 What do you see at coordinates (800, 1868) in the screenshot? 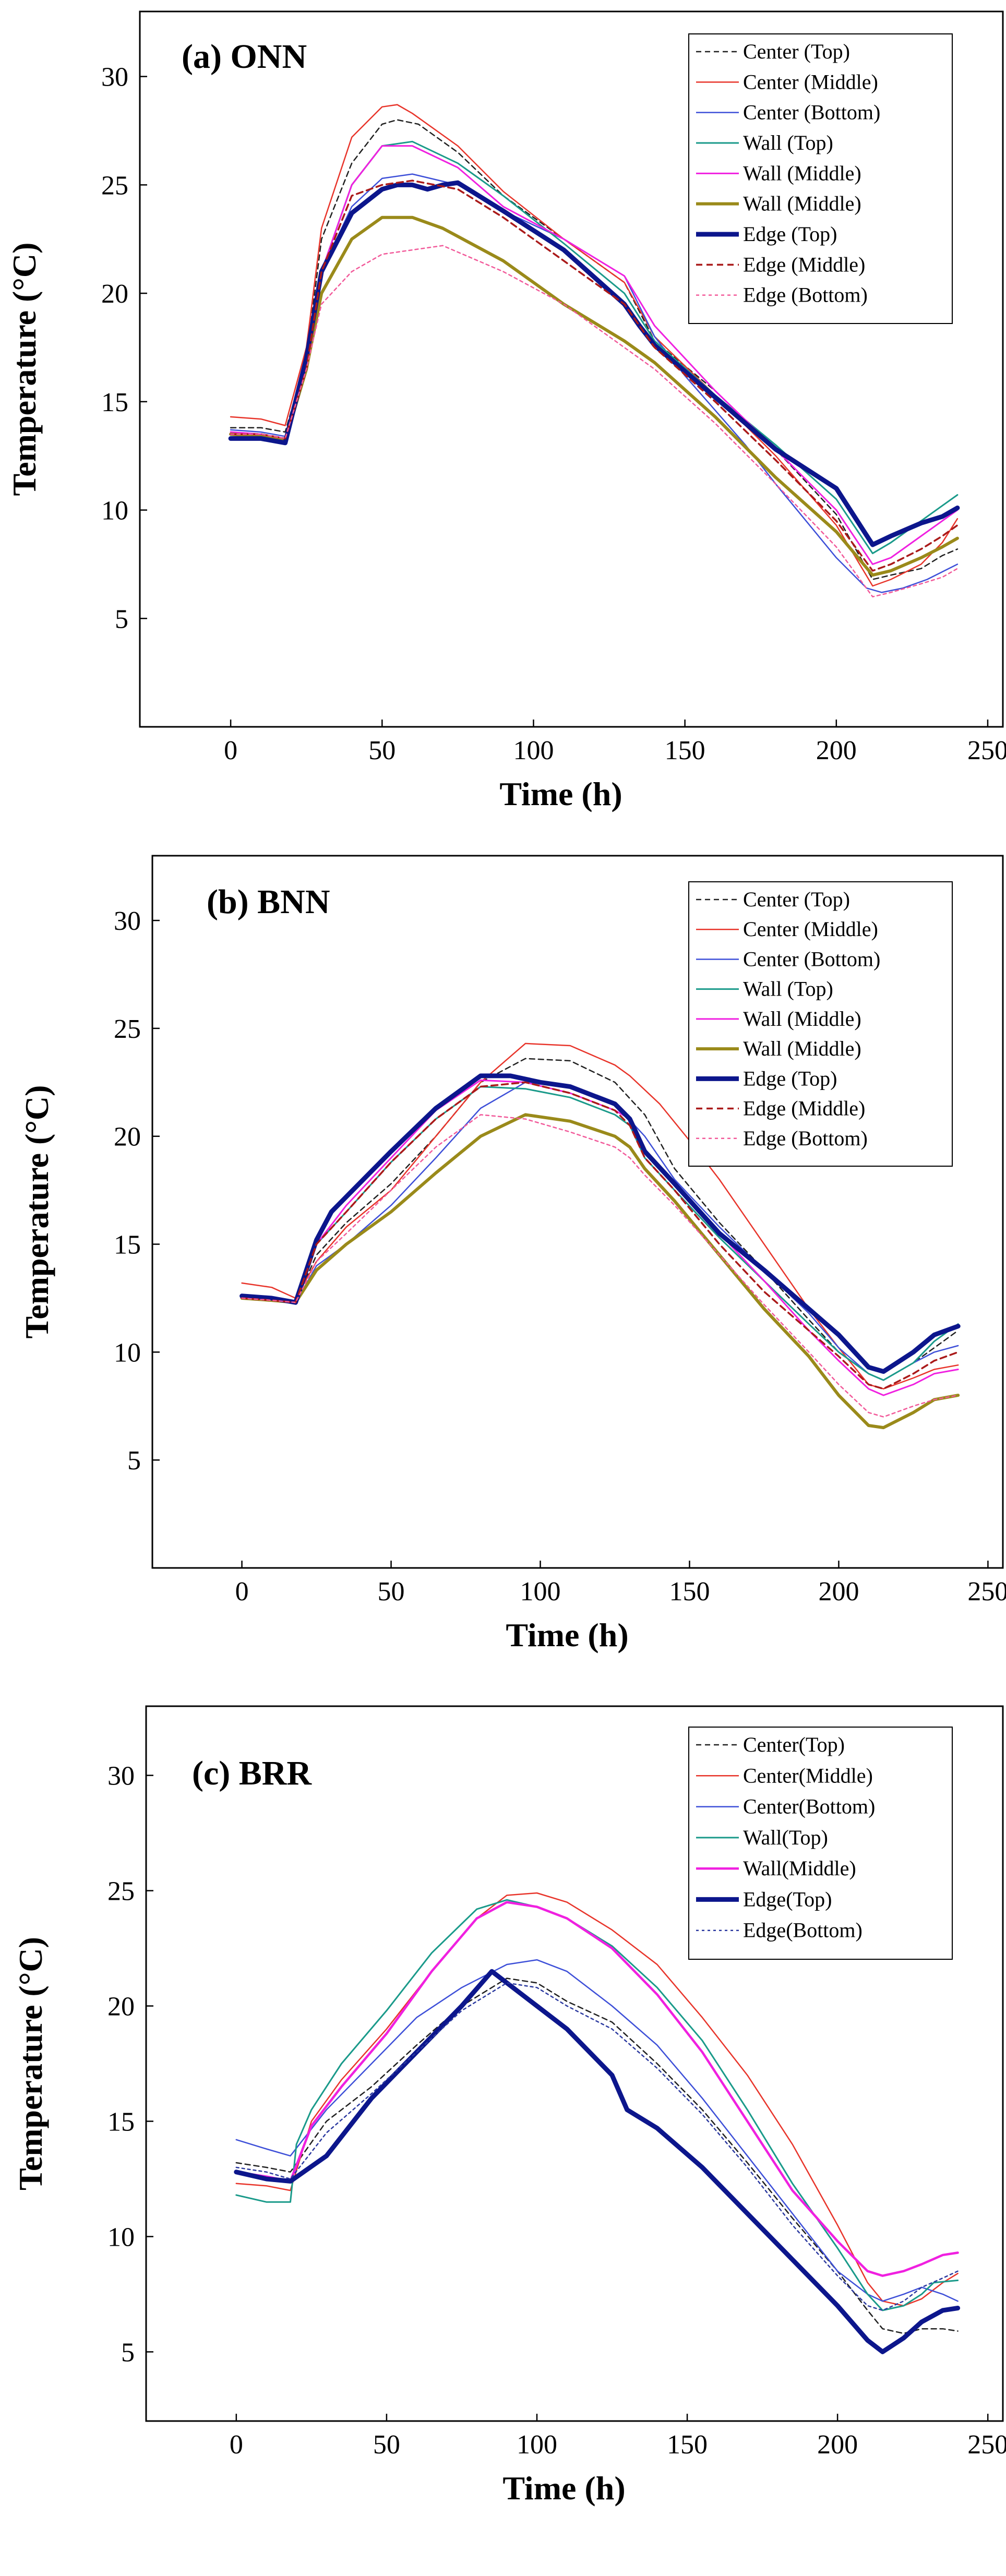
I see `legend-label: Wall(Middle)` at bounding box center [800, 1868].